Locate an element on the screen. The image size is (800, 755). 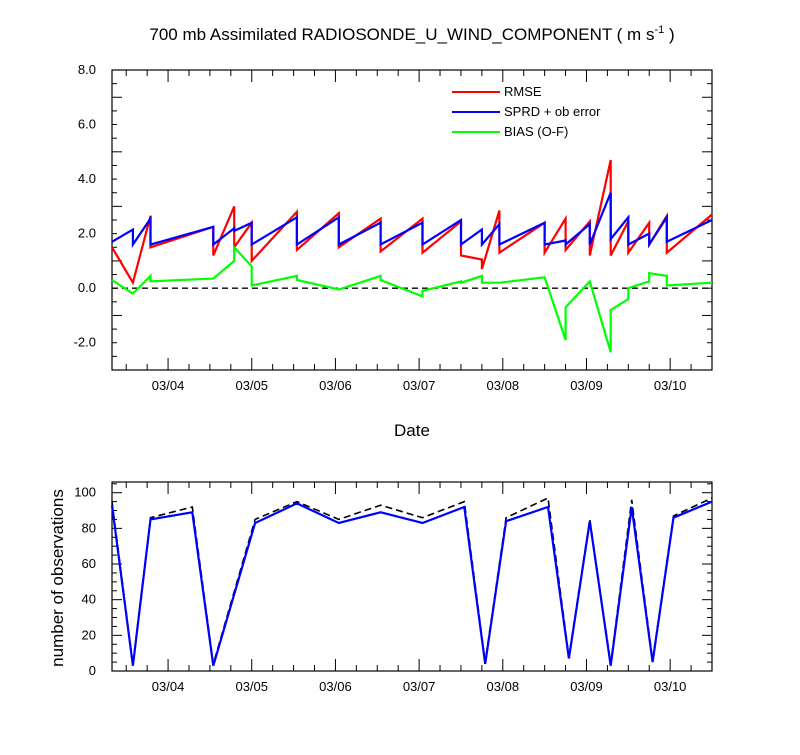
top-y-tick-label: 4.0 is located at coordinates (87, 178).